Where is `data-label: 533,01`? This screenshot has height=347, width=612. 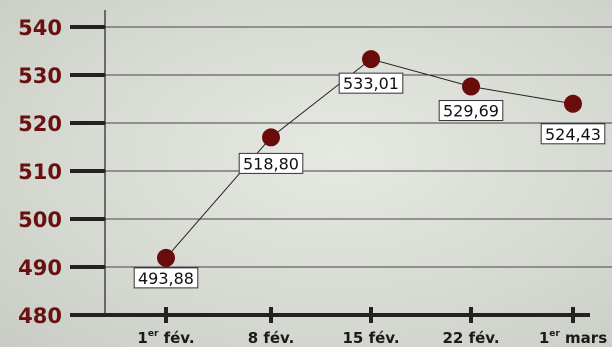 data-label: 533,01 is located at coordinates (371, 83).